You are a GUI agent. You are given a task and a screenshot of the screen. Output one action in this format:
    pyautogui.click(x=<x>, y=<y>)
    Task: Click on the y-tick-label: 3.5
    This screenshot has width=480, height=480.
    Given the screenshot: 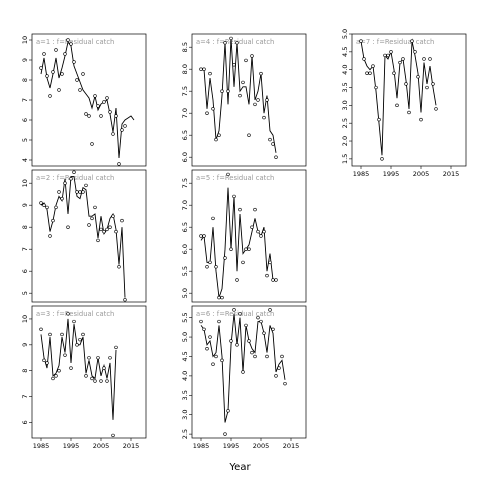 What is the action you would take?
    pyautogui.click(x=345, y=87)
    